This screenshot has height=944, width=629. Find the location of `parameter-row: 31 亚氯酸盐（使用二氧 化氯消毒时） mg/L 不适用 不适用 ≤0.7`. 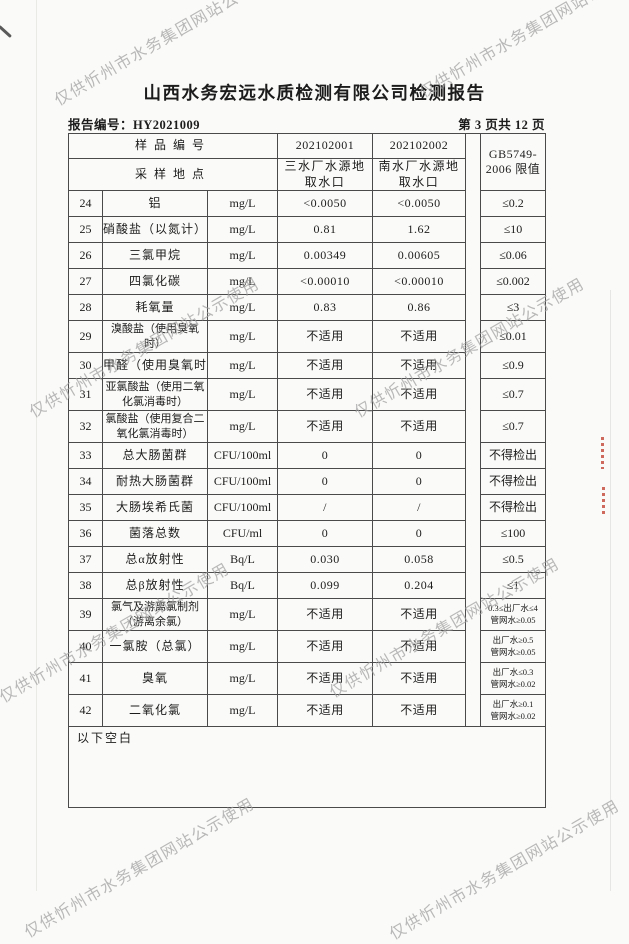

parameter-row: 31 亚氯酸盐（使用二氧 化氯消毒时） mg/L 不适用 不适用 ≤0.7 is located at coordinates (307, 395).